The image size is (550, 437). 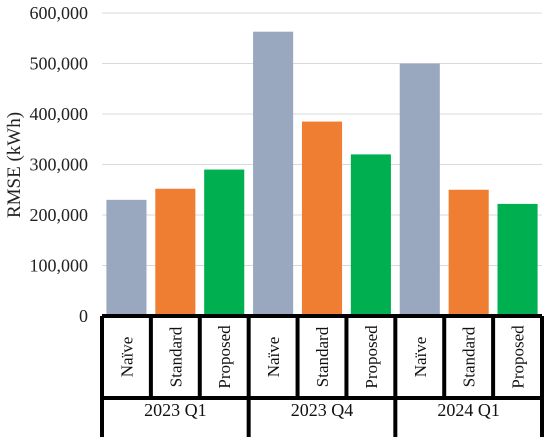 What do you see at coordinates (83, 316) in the screenshot?
I see `y-tick-label: 0` at bounding box center [83, 316].